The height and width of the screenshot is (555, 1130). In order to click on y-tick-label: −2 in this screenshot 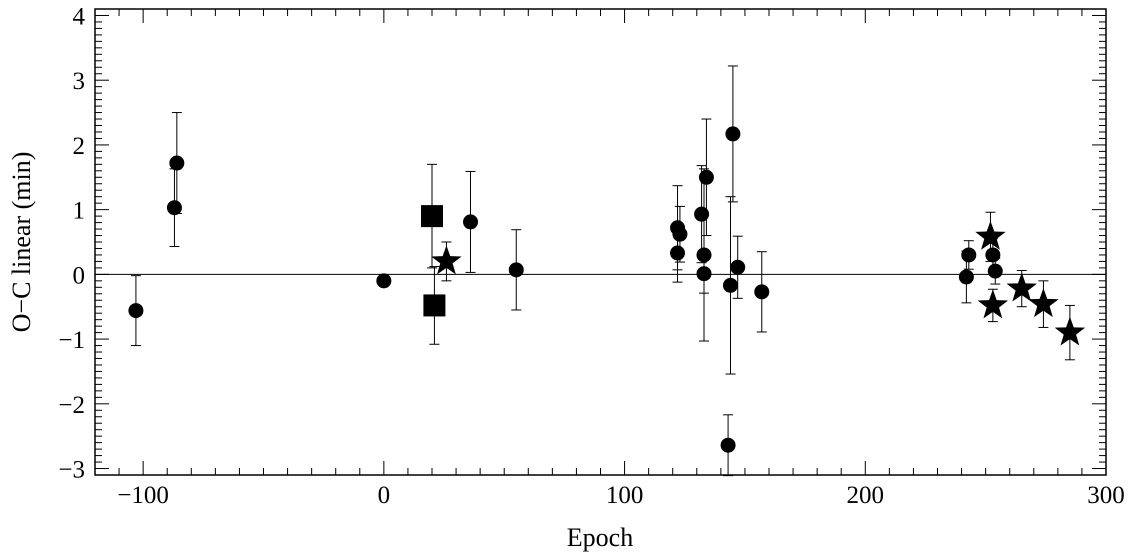, I will do `click(71, 405)`.